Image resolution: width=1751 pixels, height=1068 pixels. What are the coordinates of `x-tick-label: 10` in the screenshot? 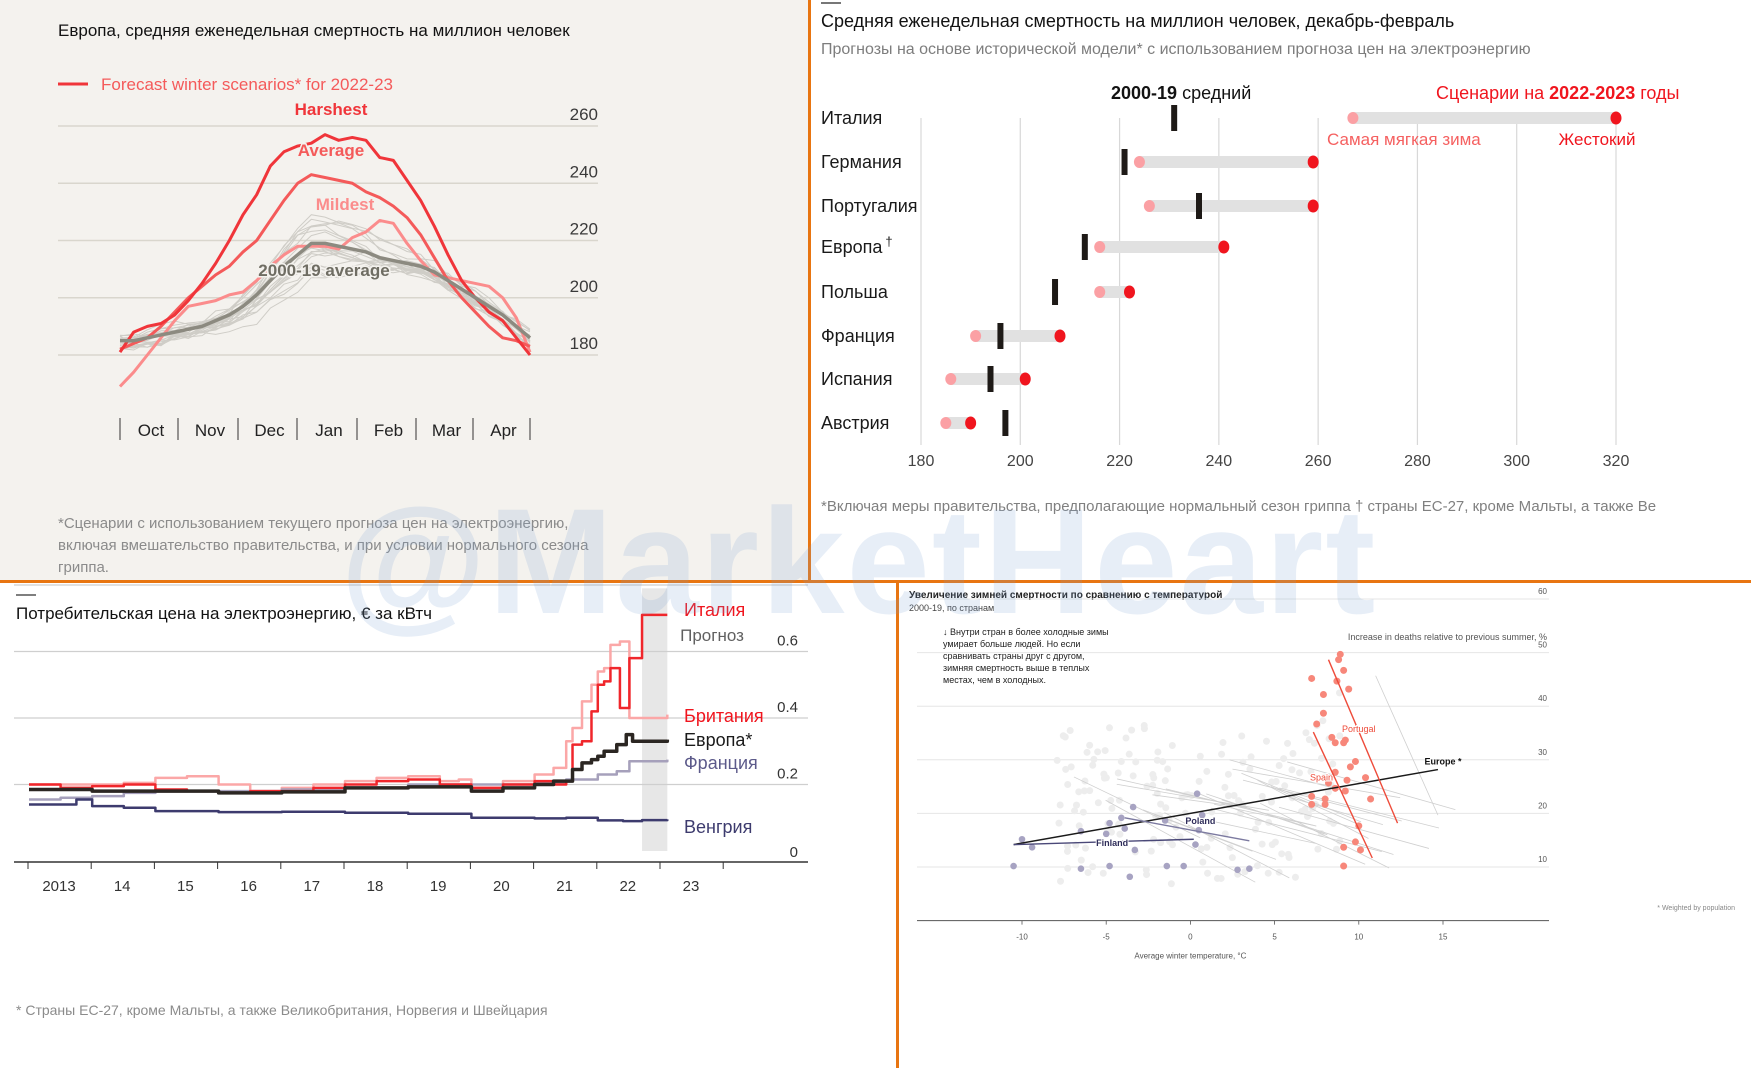 It's located at (1358, 937).